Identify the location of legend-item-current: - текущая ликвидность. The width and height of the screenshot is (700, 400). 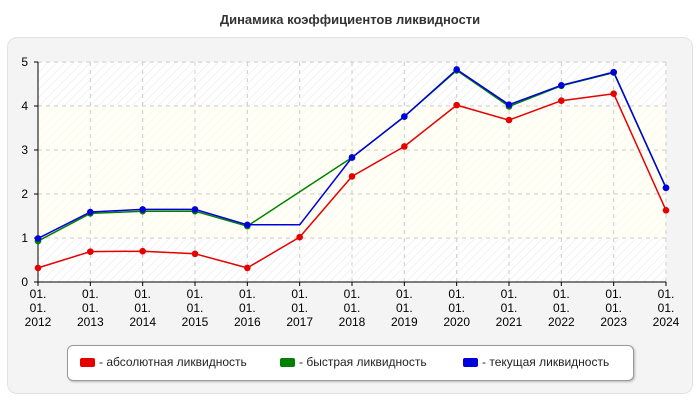
(536, 362).